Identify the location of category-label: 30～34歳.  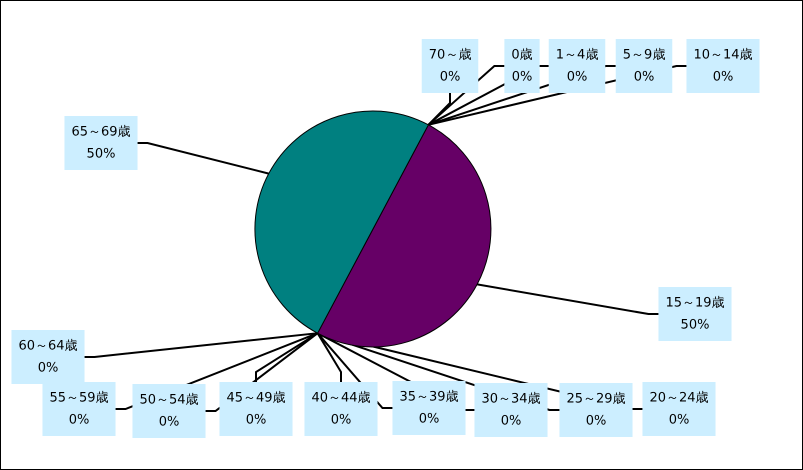
(511, 399).